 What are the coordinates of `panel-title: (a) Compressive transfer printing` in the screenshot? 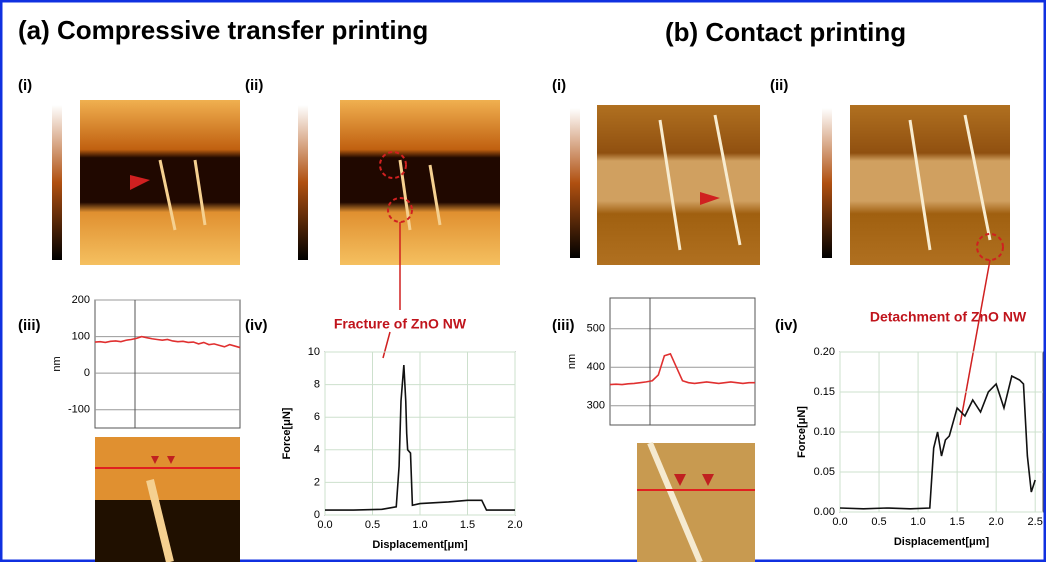 It's located at (223, 30).